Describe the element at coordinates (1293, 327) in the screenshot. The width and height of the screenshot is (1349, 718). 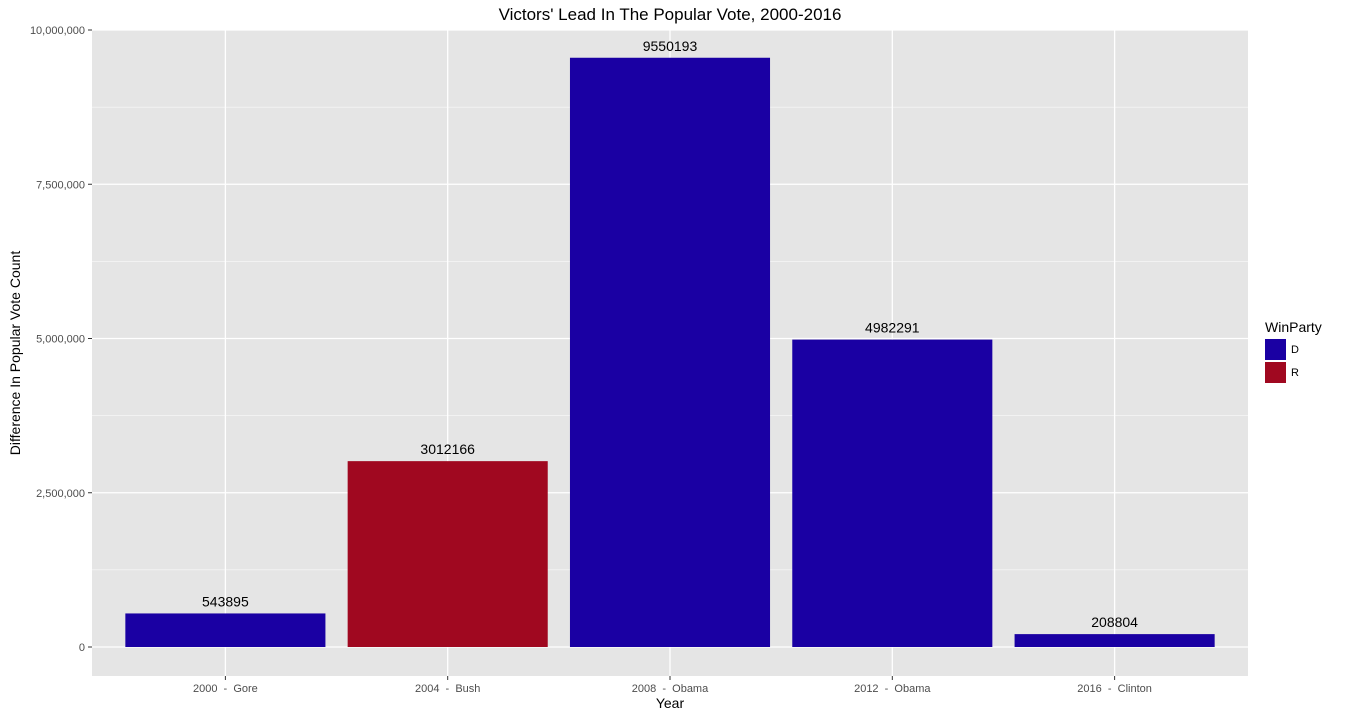
I see `legend-title: WinParty` at that location.